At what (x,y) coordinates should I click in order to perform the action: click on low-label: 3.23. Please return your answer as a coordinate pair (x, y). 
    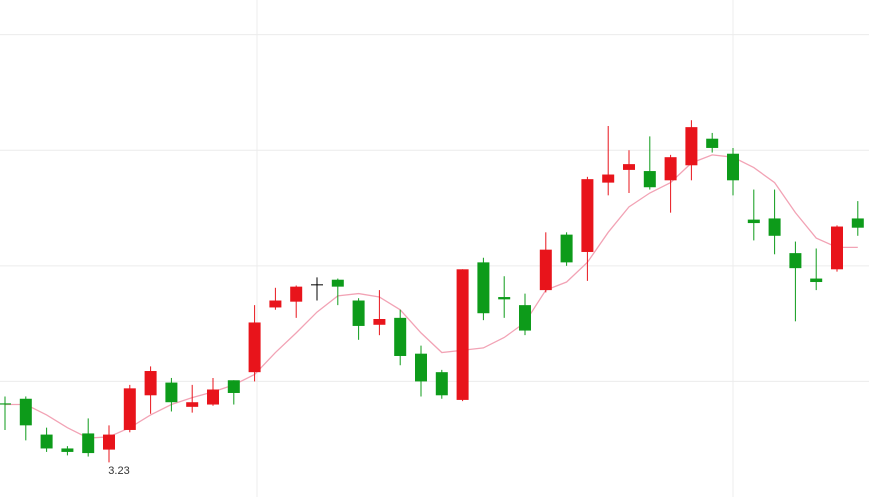
    Looking at the image, I should click on (118, 471).